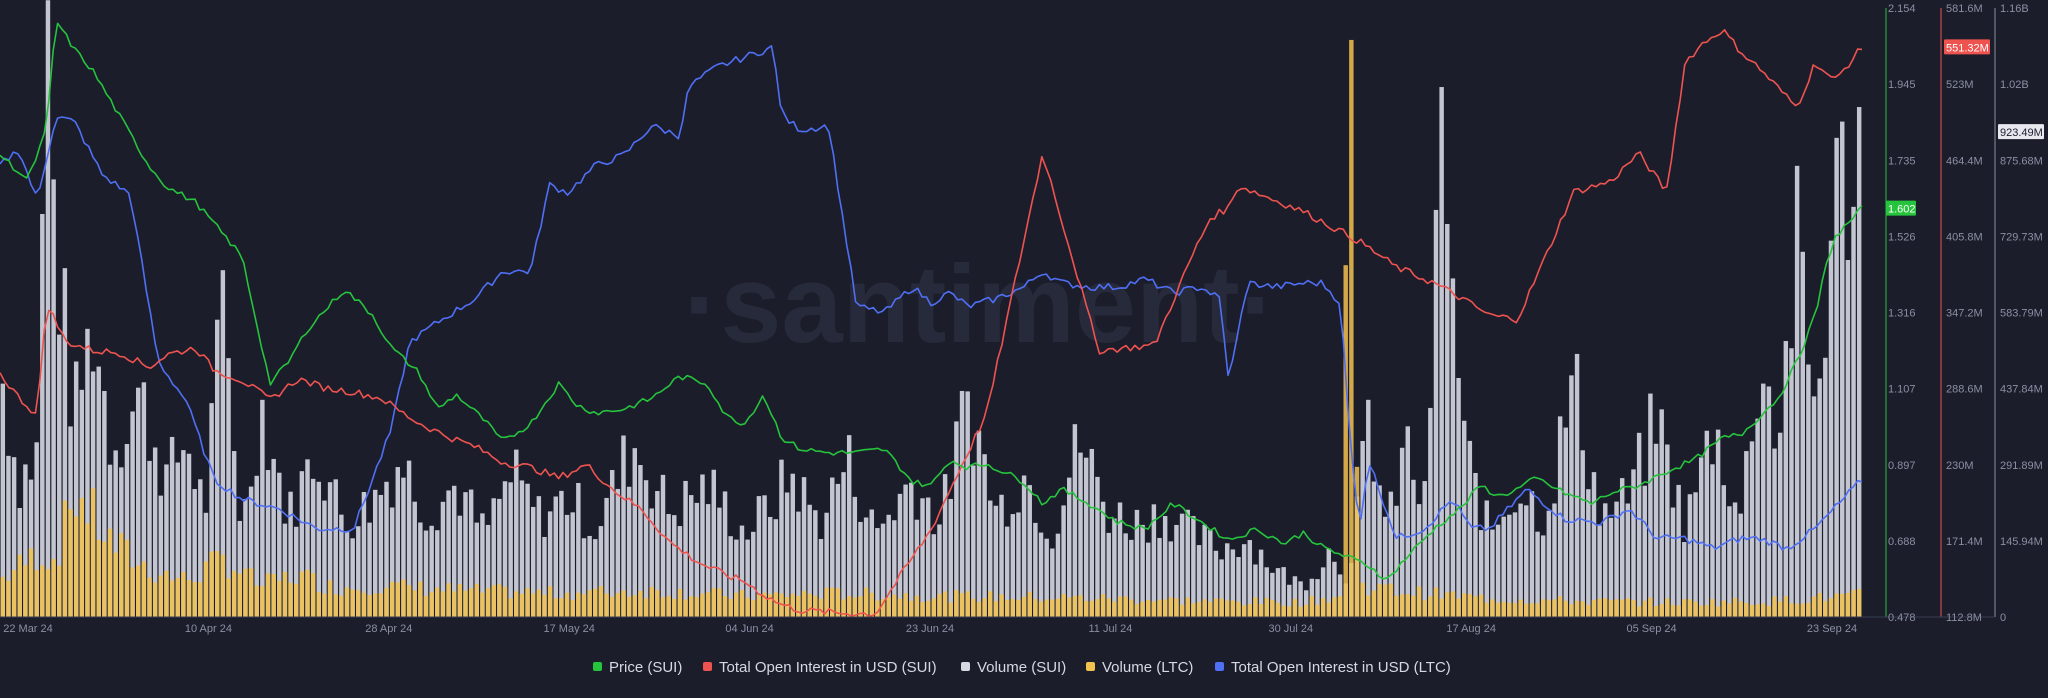 This screenshot has height=698, width=2048. I want to click on legend-swatch, so click(707, 666).